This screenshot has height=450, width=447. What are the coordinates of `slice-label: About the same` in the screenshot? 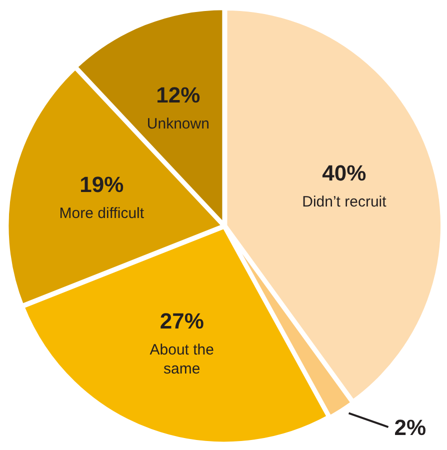 It's located at (182, 360).